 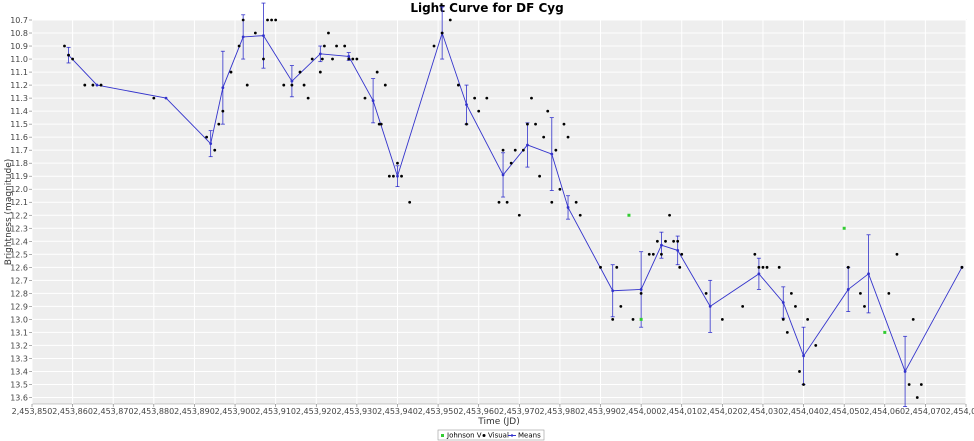 What do you see at coordinates (19, 267) in the screenshot?
I see `y-tick-label: 12.6` at bounding box center [19, 267].